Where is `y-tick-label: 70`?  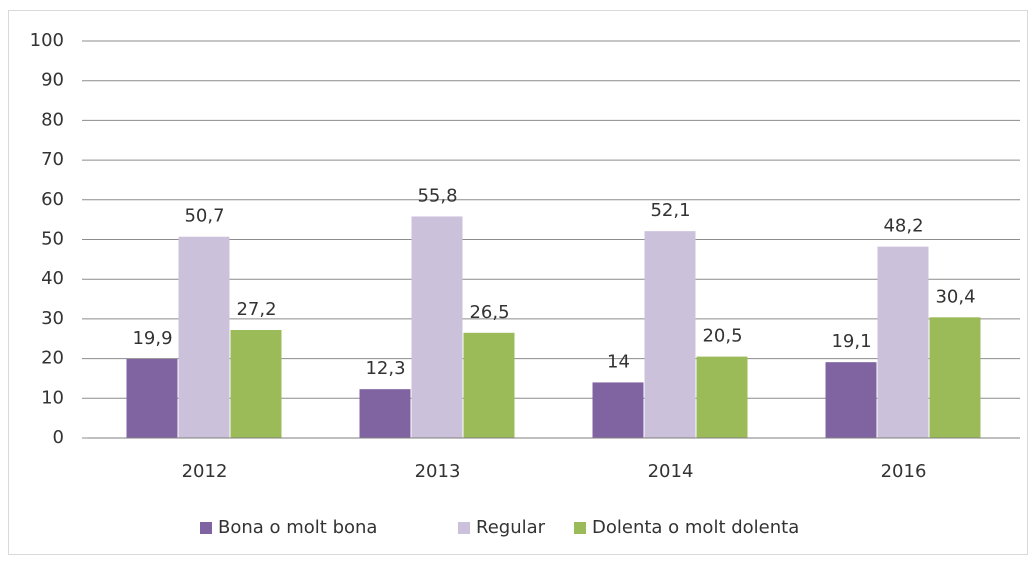 y-tick-label: 70 is located at coordinates (52, 159).